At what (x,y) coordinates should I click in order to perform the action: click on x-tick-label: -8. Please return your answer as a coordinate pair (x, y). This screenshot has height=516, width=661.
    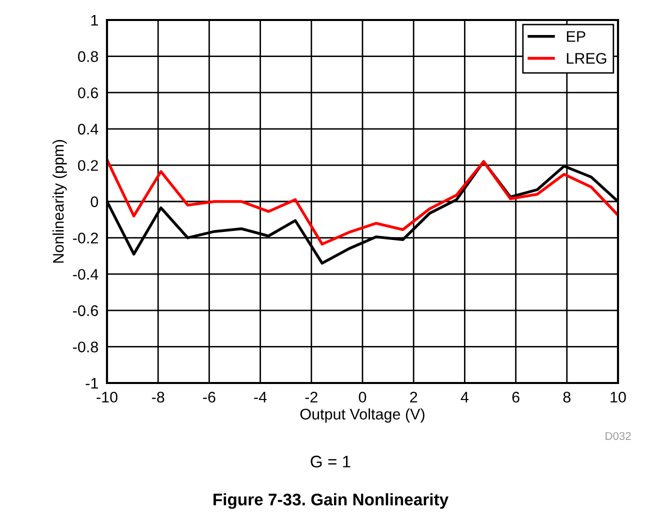
    Looking at the image, I should click on (158, 397).